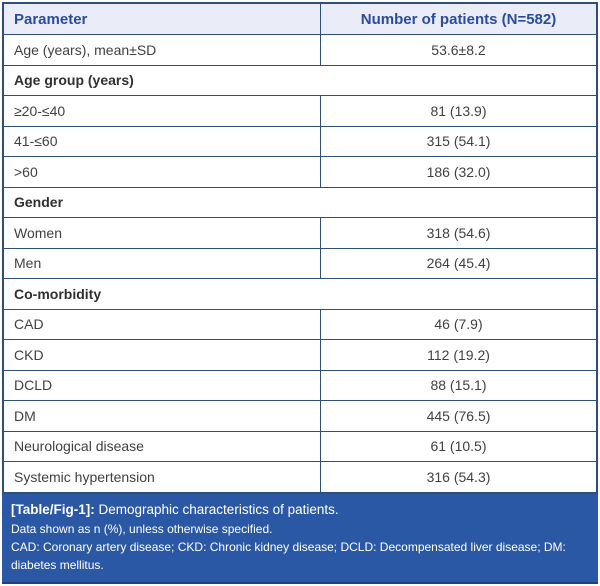  I want to click on row-value: 46 (7.9), so click(459, 324).